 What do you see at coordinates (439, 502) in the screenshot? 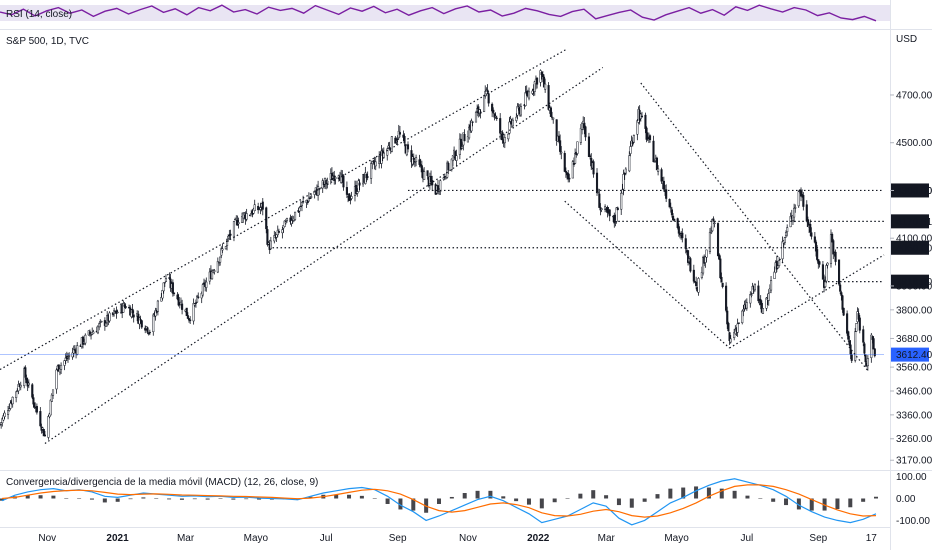
I see `macd-pane` at bounding box center [439, 502].